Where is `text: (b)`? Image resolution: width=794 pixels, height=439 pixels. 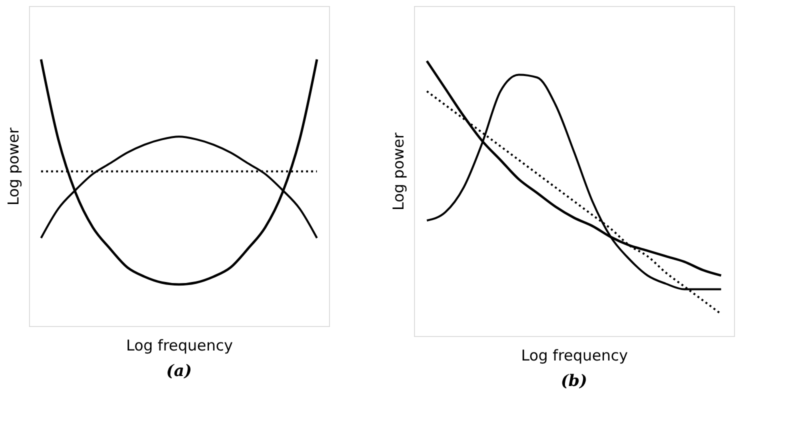
text: (b) is located at coordinates (574, 380).